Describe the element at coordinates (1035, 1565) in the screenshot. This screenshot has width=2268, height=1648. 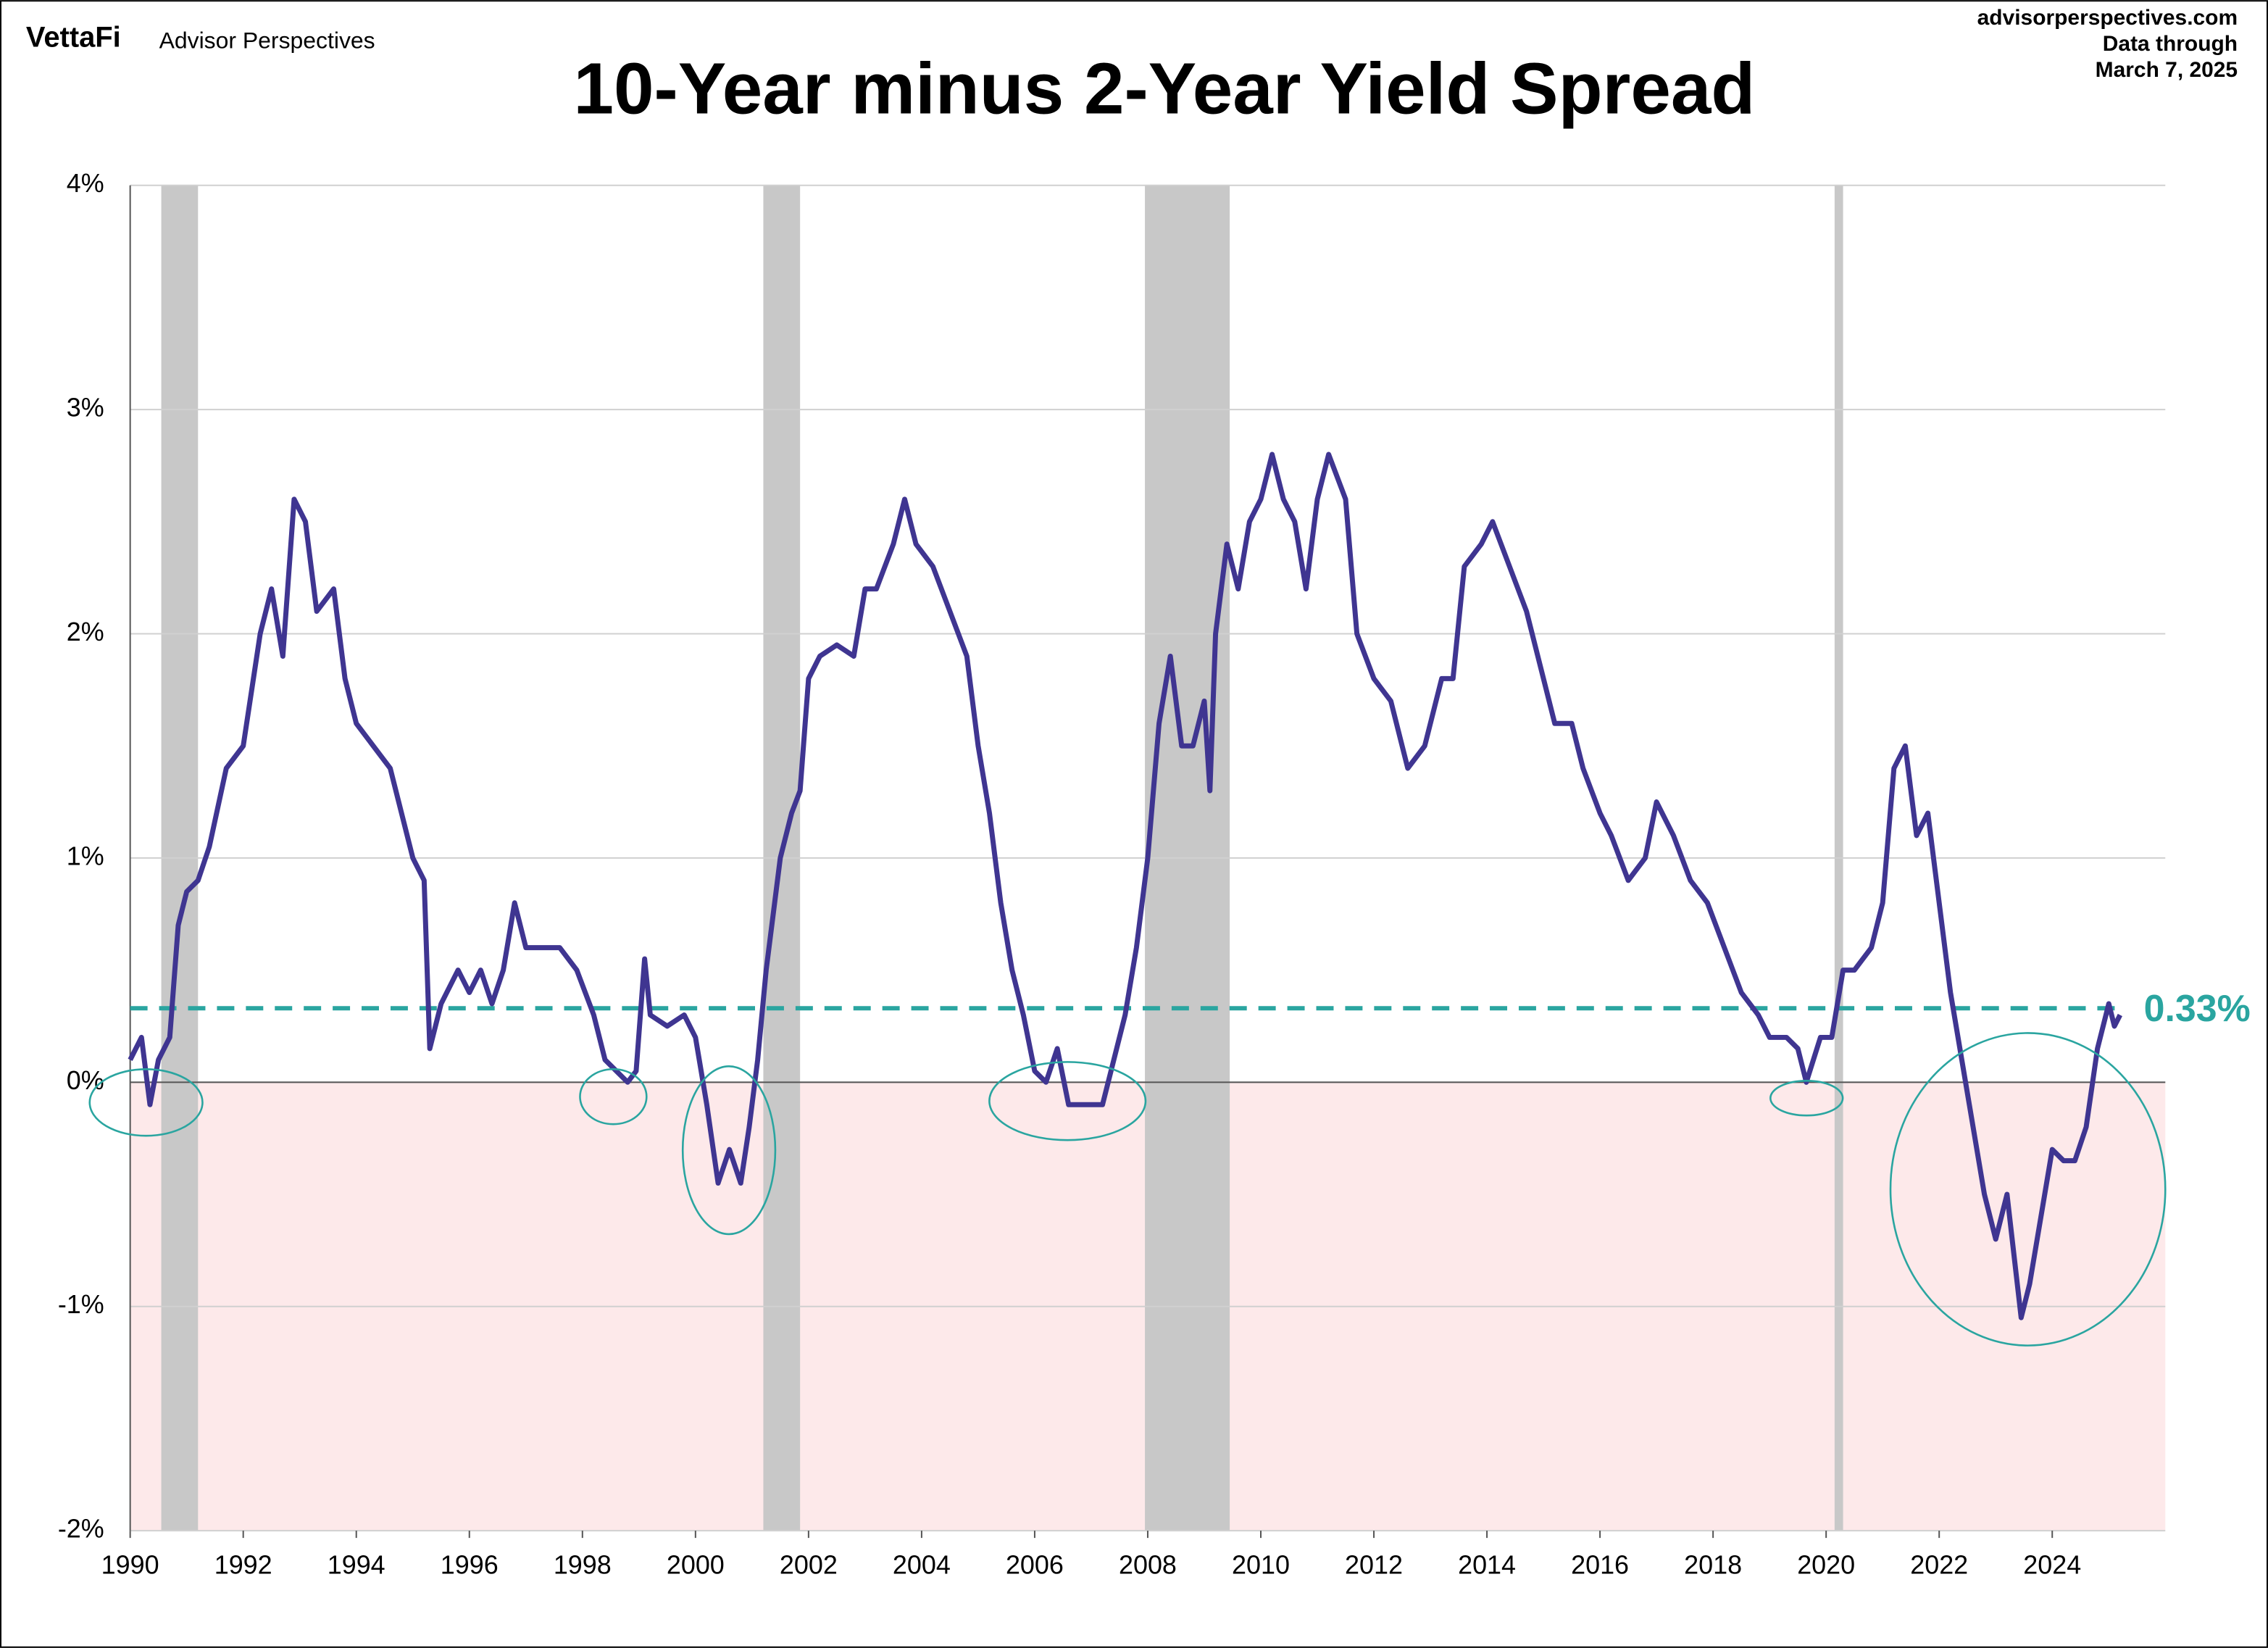
I see `x-tick-label: 2006` at that location.